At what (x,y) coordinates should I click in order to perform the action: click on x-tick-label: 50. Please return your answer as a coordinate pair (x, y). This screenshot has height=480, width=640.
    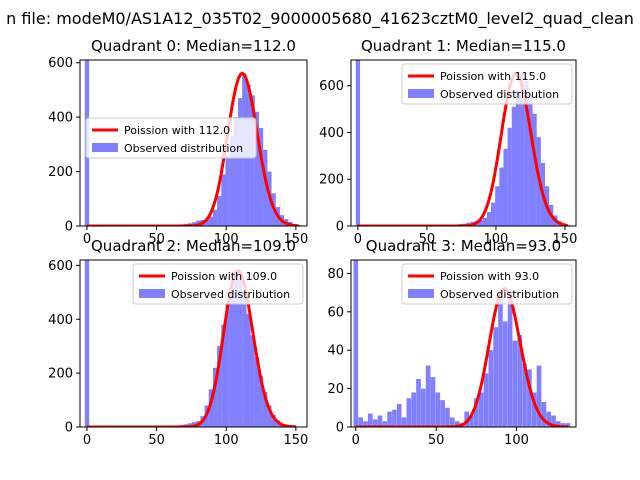
    Looking at the image, I should click on (156, 239).